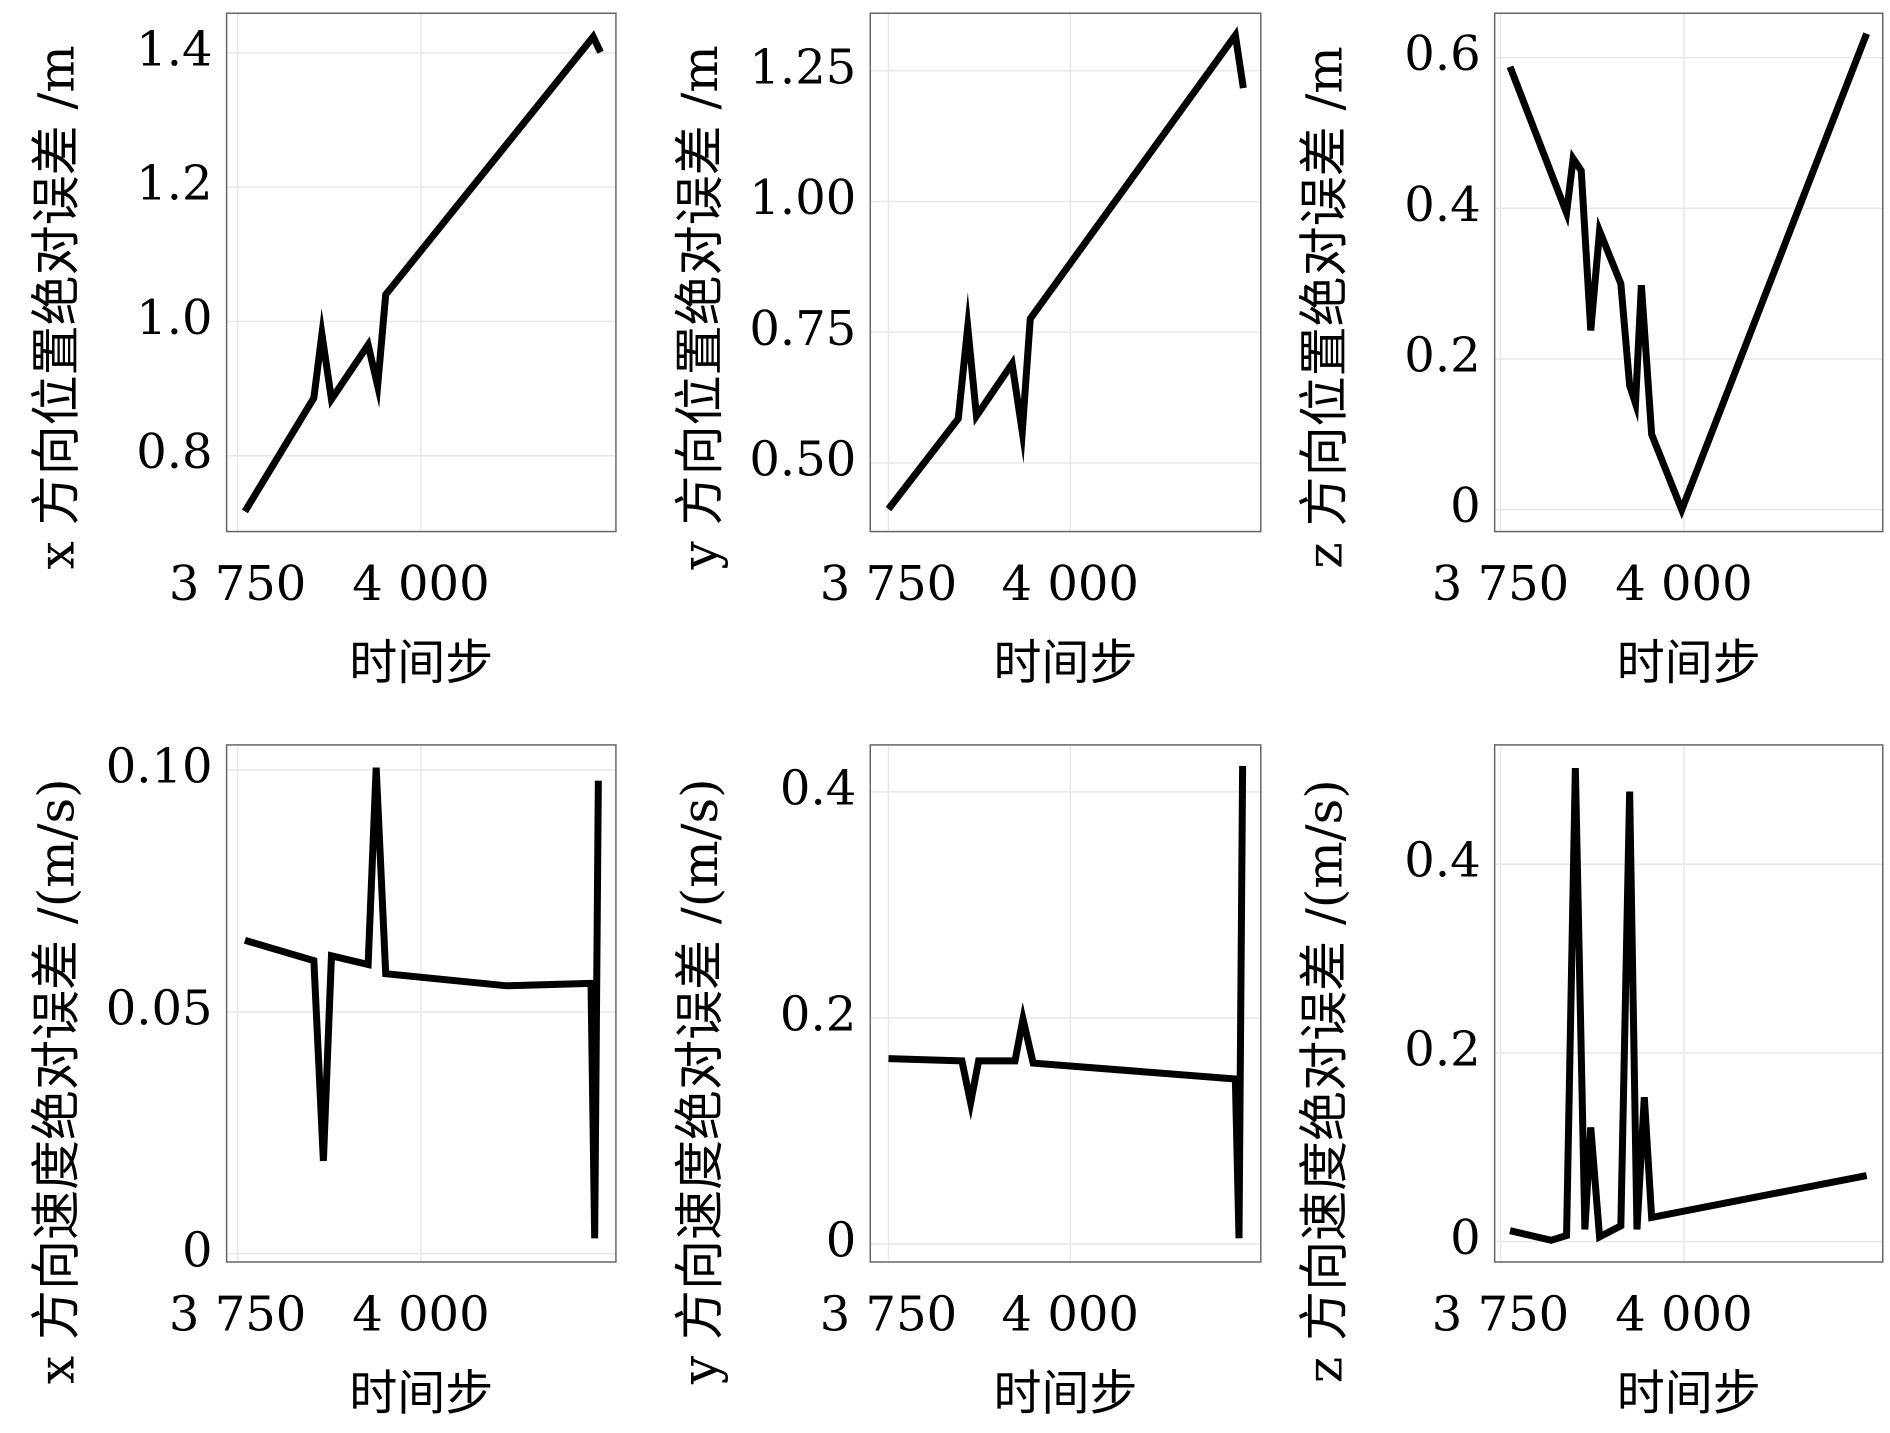 The image size is (1890, 1433). I want to click on y-axis-label: x 方向位置绝对误差 /m, so click(56, 307).